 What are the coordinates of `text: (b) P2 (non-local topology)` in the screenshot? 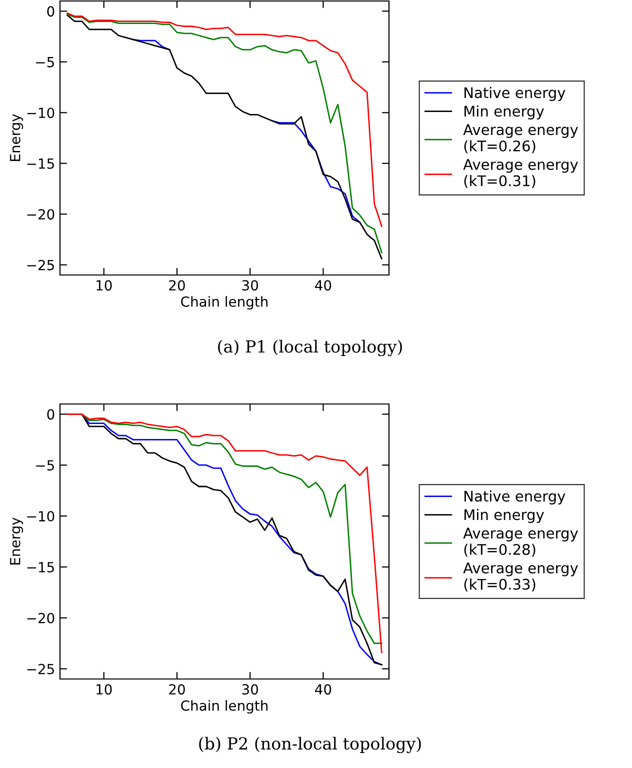 It's located at (310, 745).